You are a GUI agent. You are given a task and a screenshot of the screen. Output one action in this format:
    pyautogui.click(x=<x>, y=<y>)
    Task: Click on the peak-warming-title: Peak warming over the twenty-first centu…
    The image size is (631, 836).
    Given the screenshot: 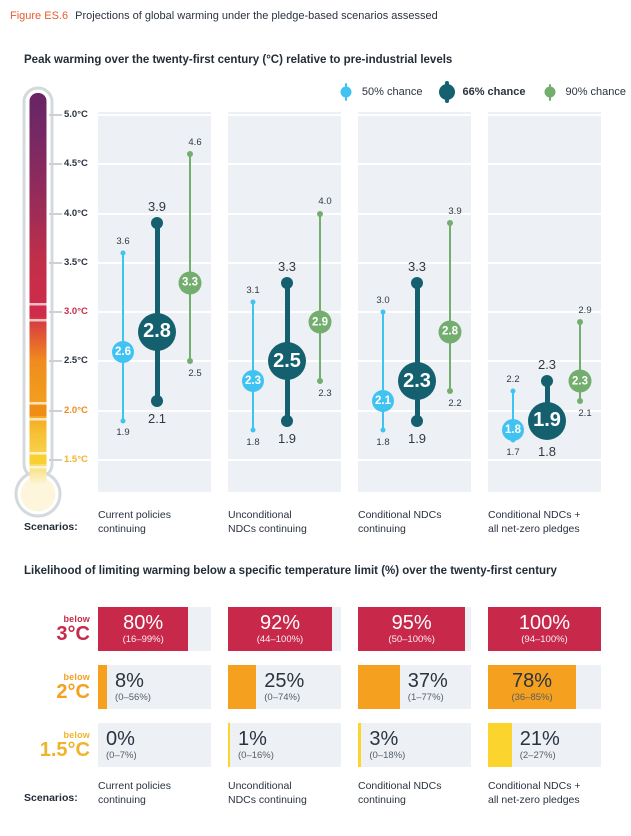 What is the action you would take?
    pyautogui.click(x=238, y=60)
    